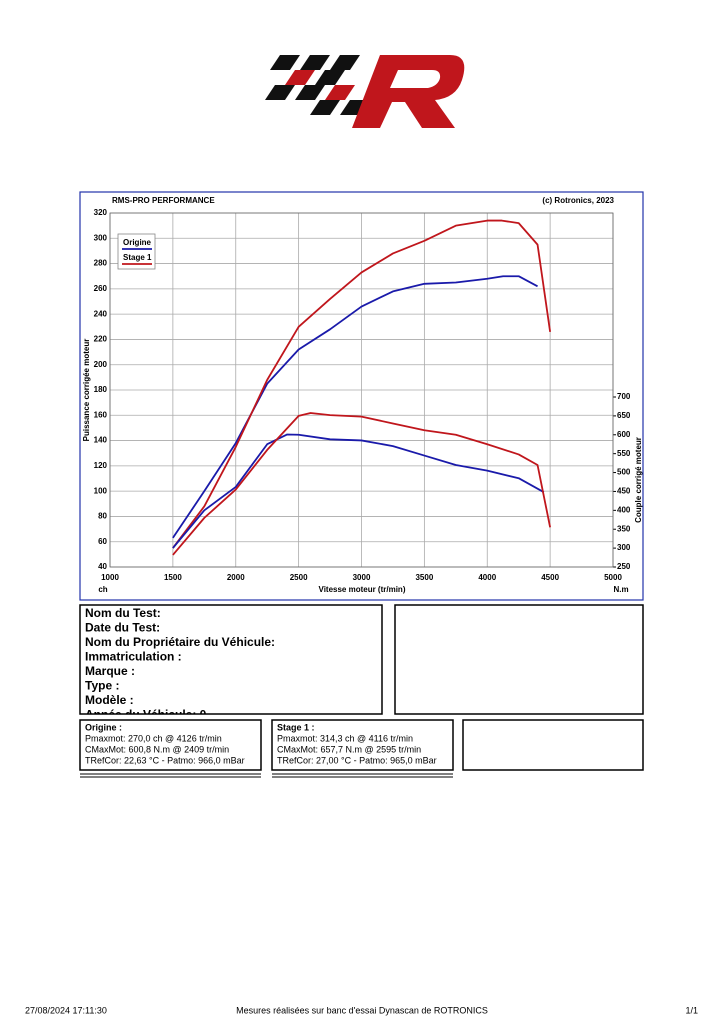 This screenshot has width=724, height=1024. Describe the element at coordinates (624, 547) in the screenshot. I see `y2-tick-label: 300` at that location.